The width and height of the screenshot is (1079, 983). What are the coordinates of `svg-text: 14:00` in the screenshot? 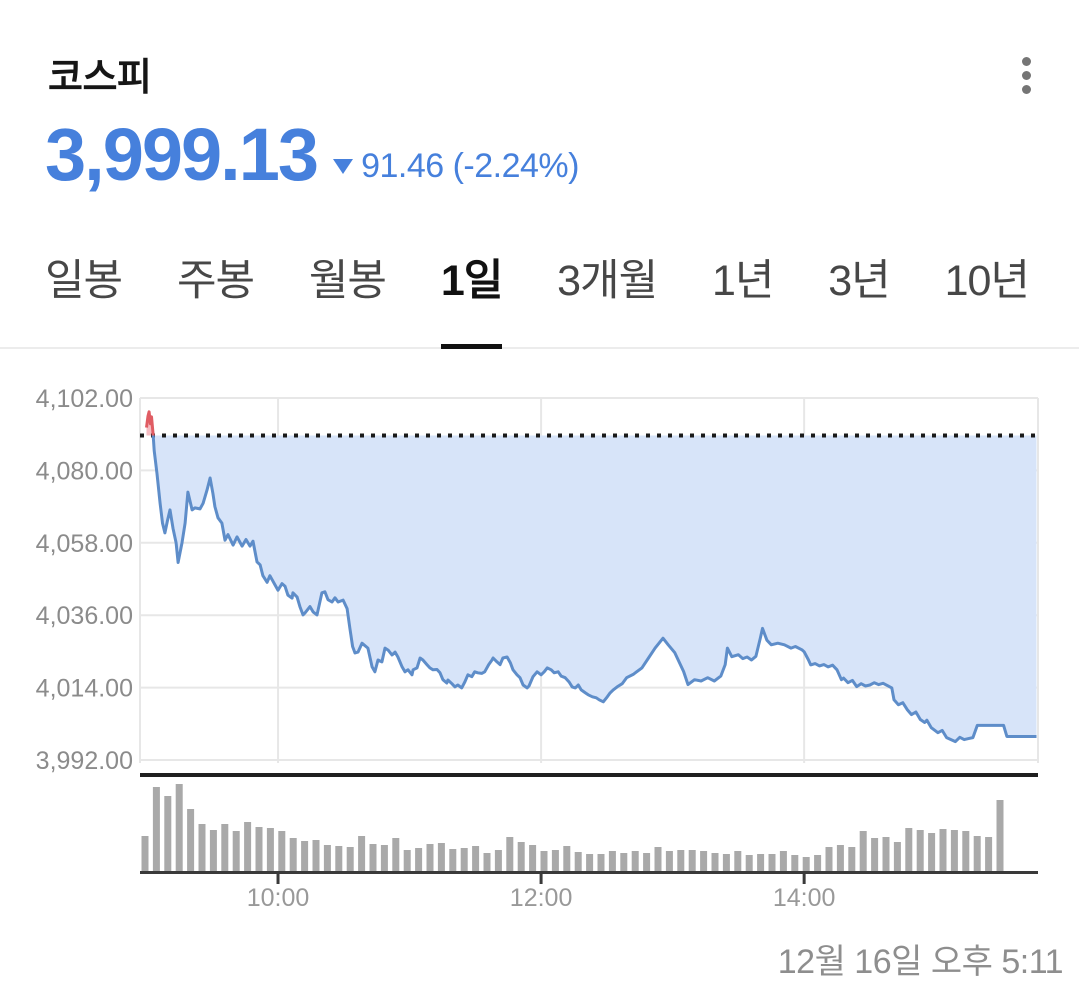 It's located at (804, 898).